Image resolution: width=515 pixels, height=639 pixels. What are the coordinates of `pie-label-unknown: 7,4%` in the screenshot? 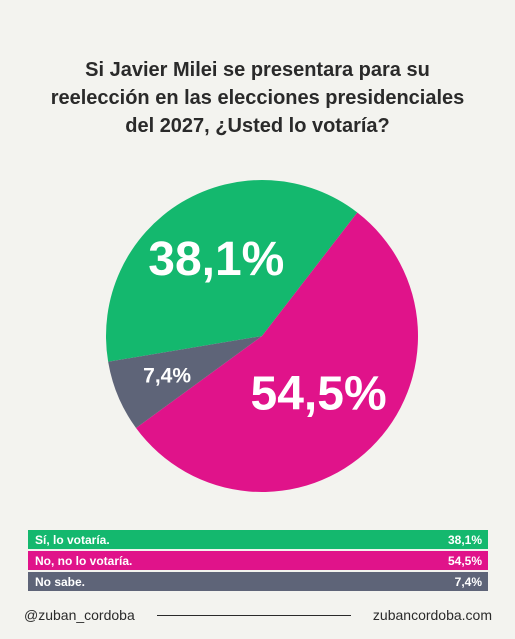 It's located at (167, 375).